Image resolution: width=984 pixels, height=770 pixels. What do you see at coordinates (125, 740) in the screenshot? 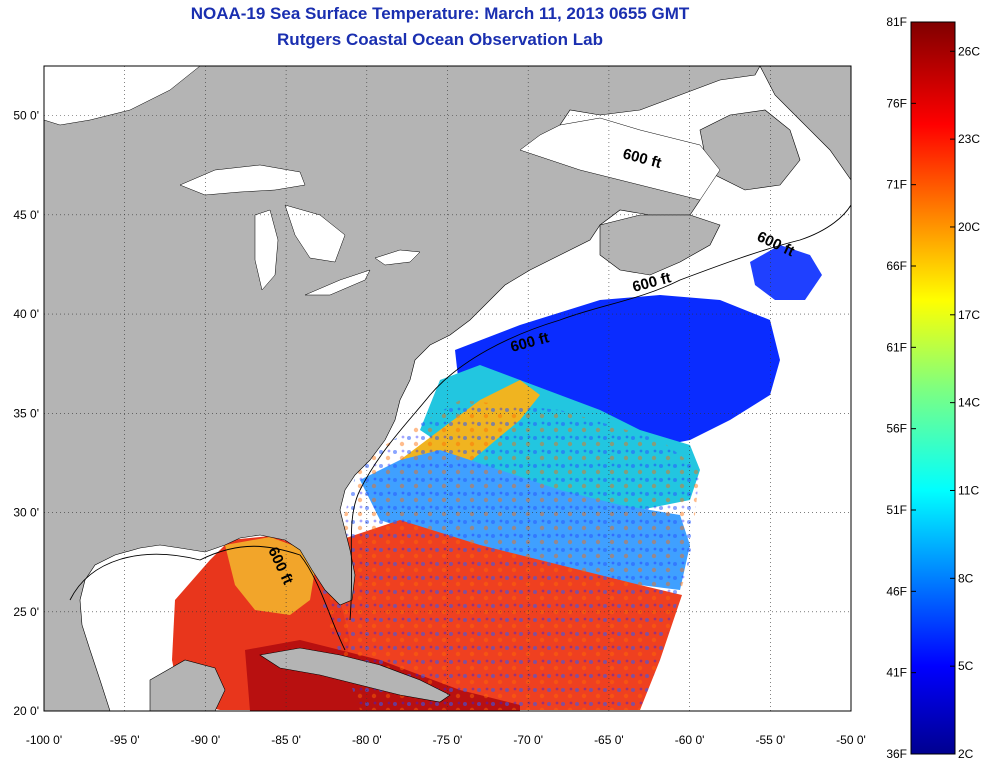
I see `lon-tick-label: -95 0'` at bounding box center [125, 740].